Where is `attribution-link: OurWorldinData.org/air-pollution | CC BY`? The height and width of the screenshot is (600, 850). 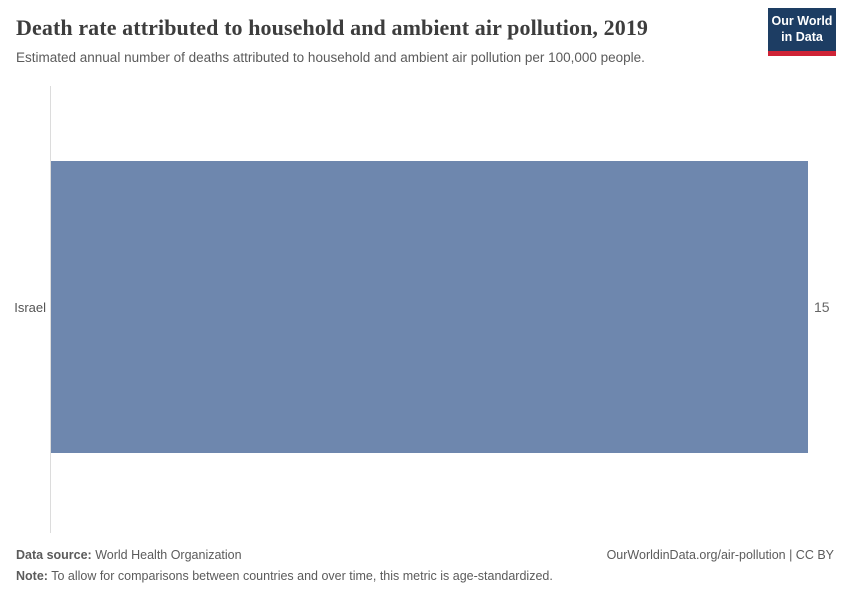
attribution-link: OurWorldinData.org/air-pollution | CC BY is located at coordinates (720, 555).